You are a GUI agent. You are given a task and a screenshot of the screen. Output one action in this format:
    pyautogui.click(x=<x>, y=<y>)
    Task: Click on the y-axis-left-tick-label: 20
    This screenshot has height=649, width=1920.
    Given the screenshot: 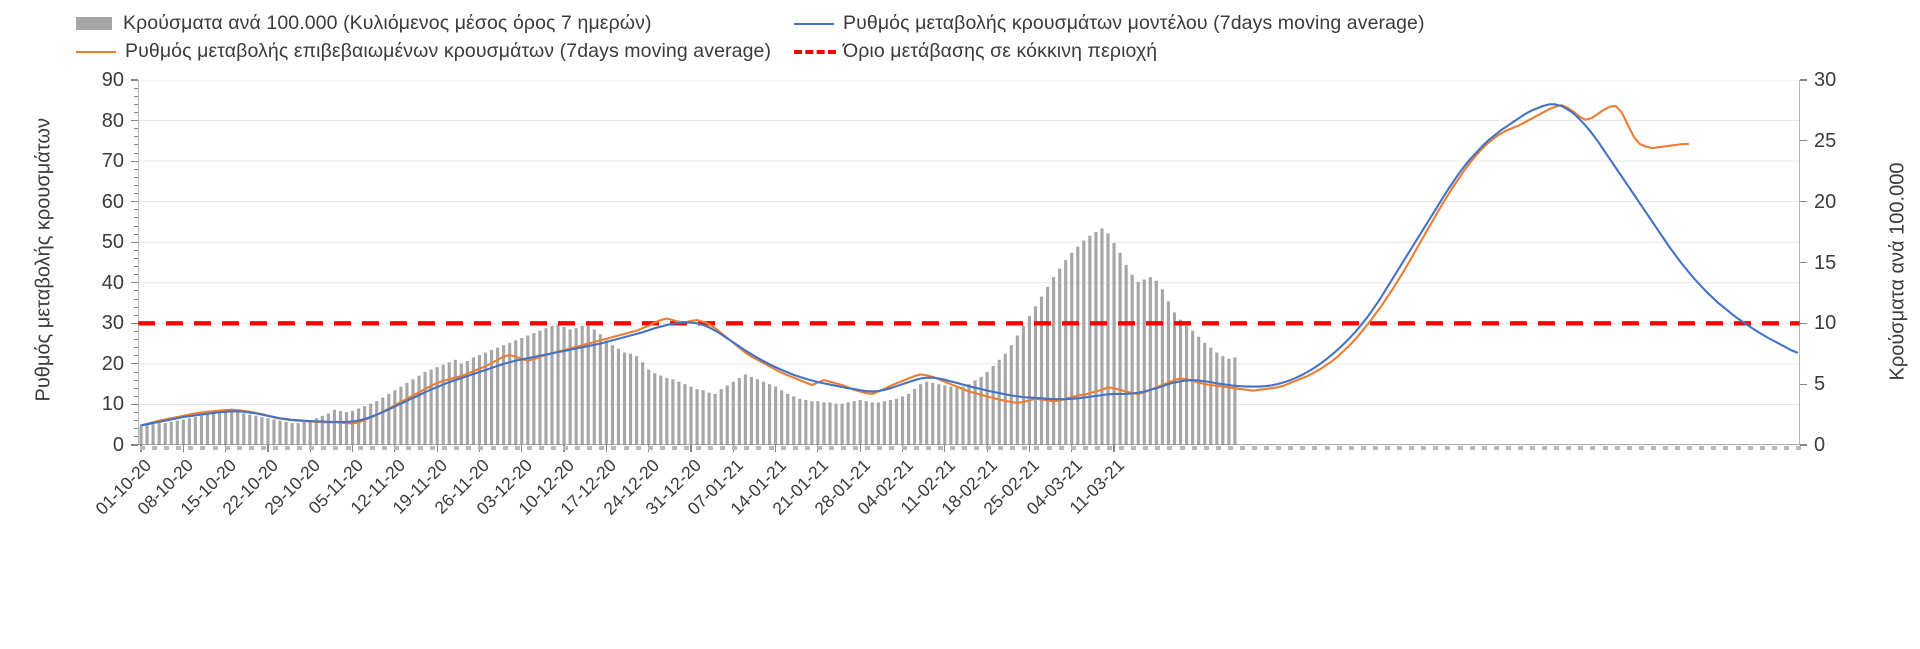 What is the action you would take?
    pyautogui.click(x=112, y=363)
    